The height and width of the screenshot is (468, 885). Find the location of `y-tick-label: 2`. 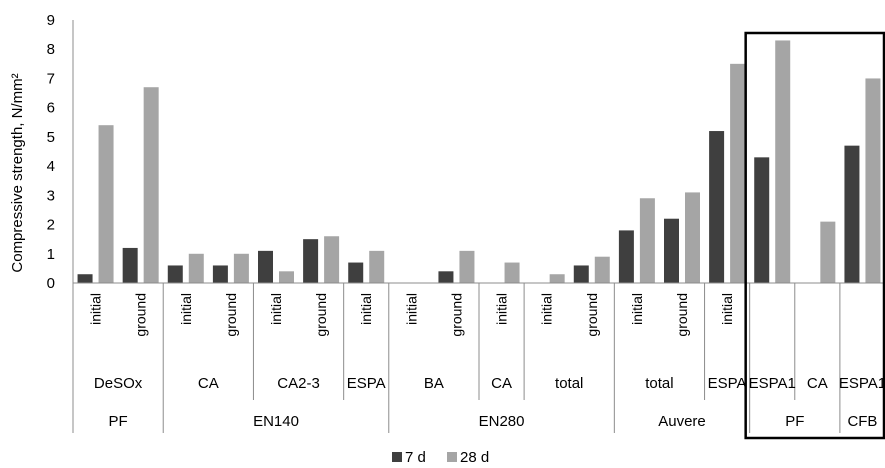

y-tick-label: 2 is located at coordinates (51, 225).